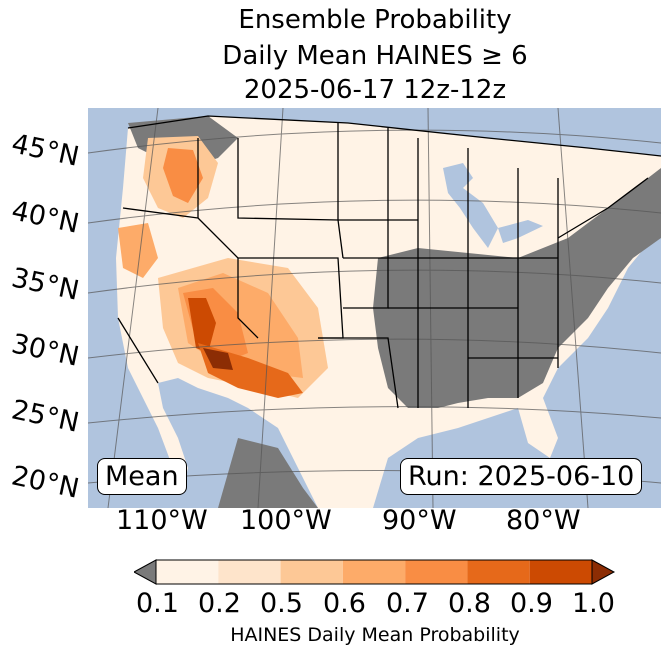  I want to click on probability-area-northwest-core, so click(183, 175).